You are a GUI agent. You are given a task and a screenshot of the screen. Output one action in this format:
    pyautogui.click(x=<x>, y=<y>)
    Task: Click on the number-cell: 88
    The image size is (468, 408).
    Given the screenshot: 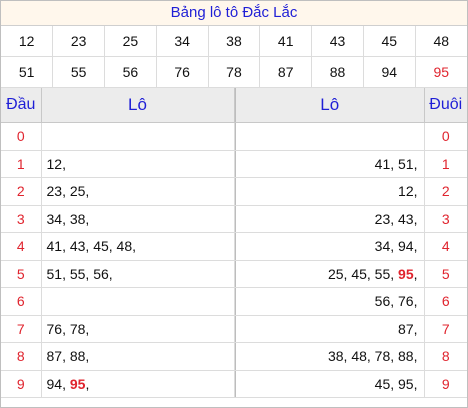 What is the action you would take?
    pyautogui.click(x=337, y=72)
    